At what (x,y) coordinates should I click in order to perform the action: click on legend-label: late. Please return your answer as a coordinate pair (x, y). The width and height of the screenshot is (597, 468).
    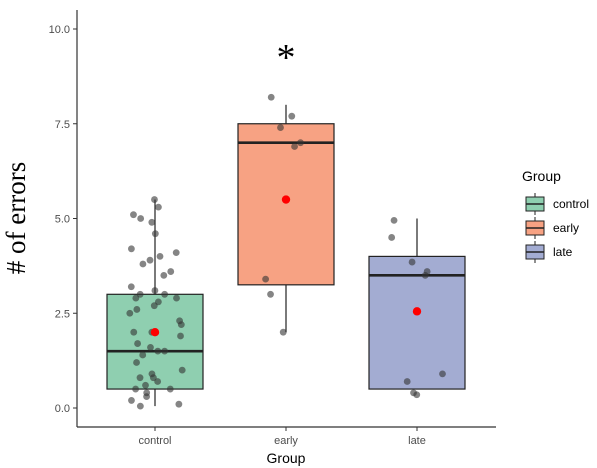
    Looking at the image, I should click on (563, 252).